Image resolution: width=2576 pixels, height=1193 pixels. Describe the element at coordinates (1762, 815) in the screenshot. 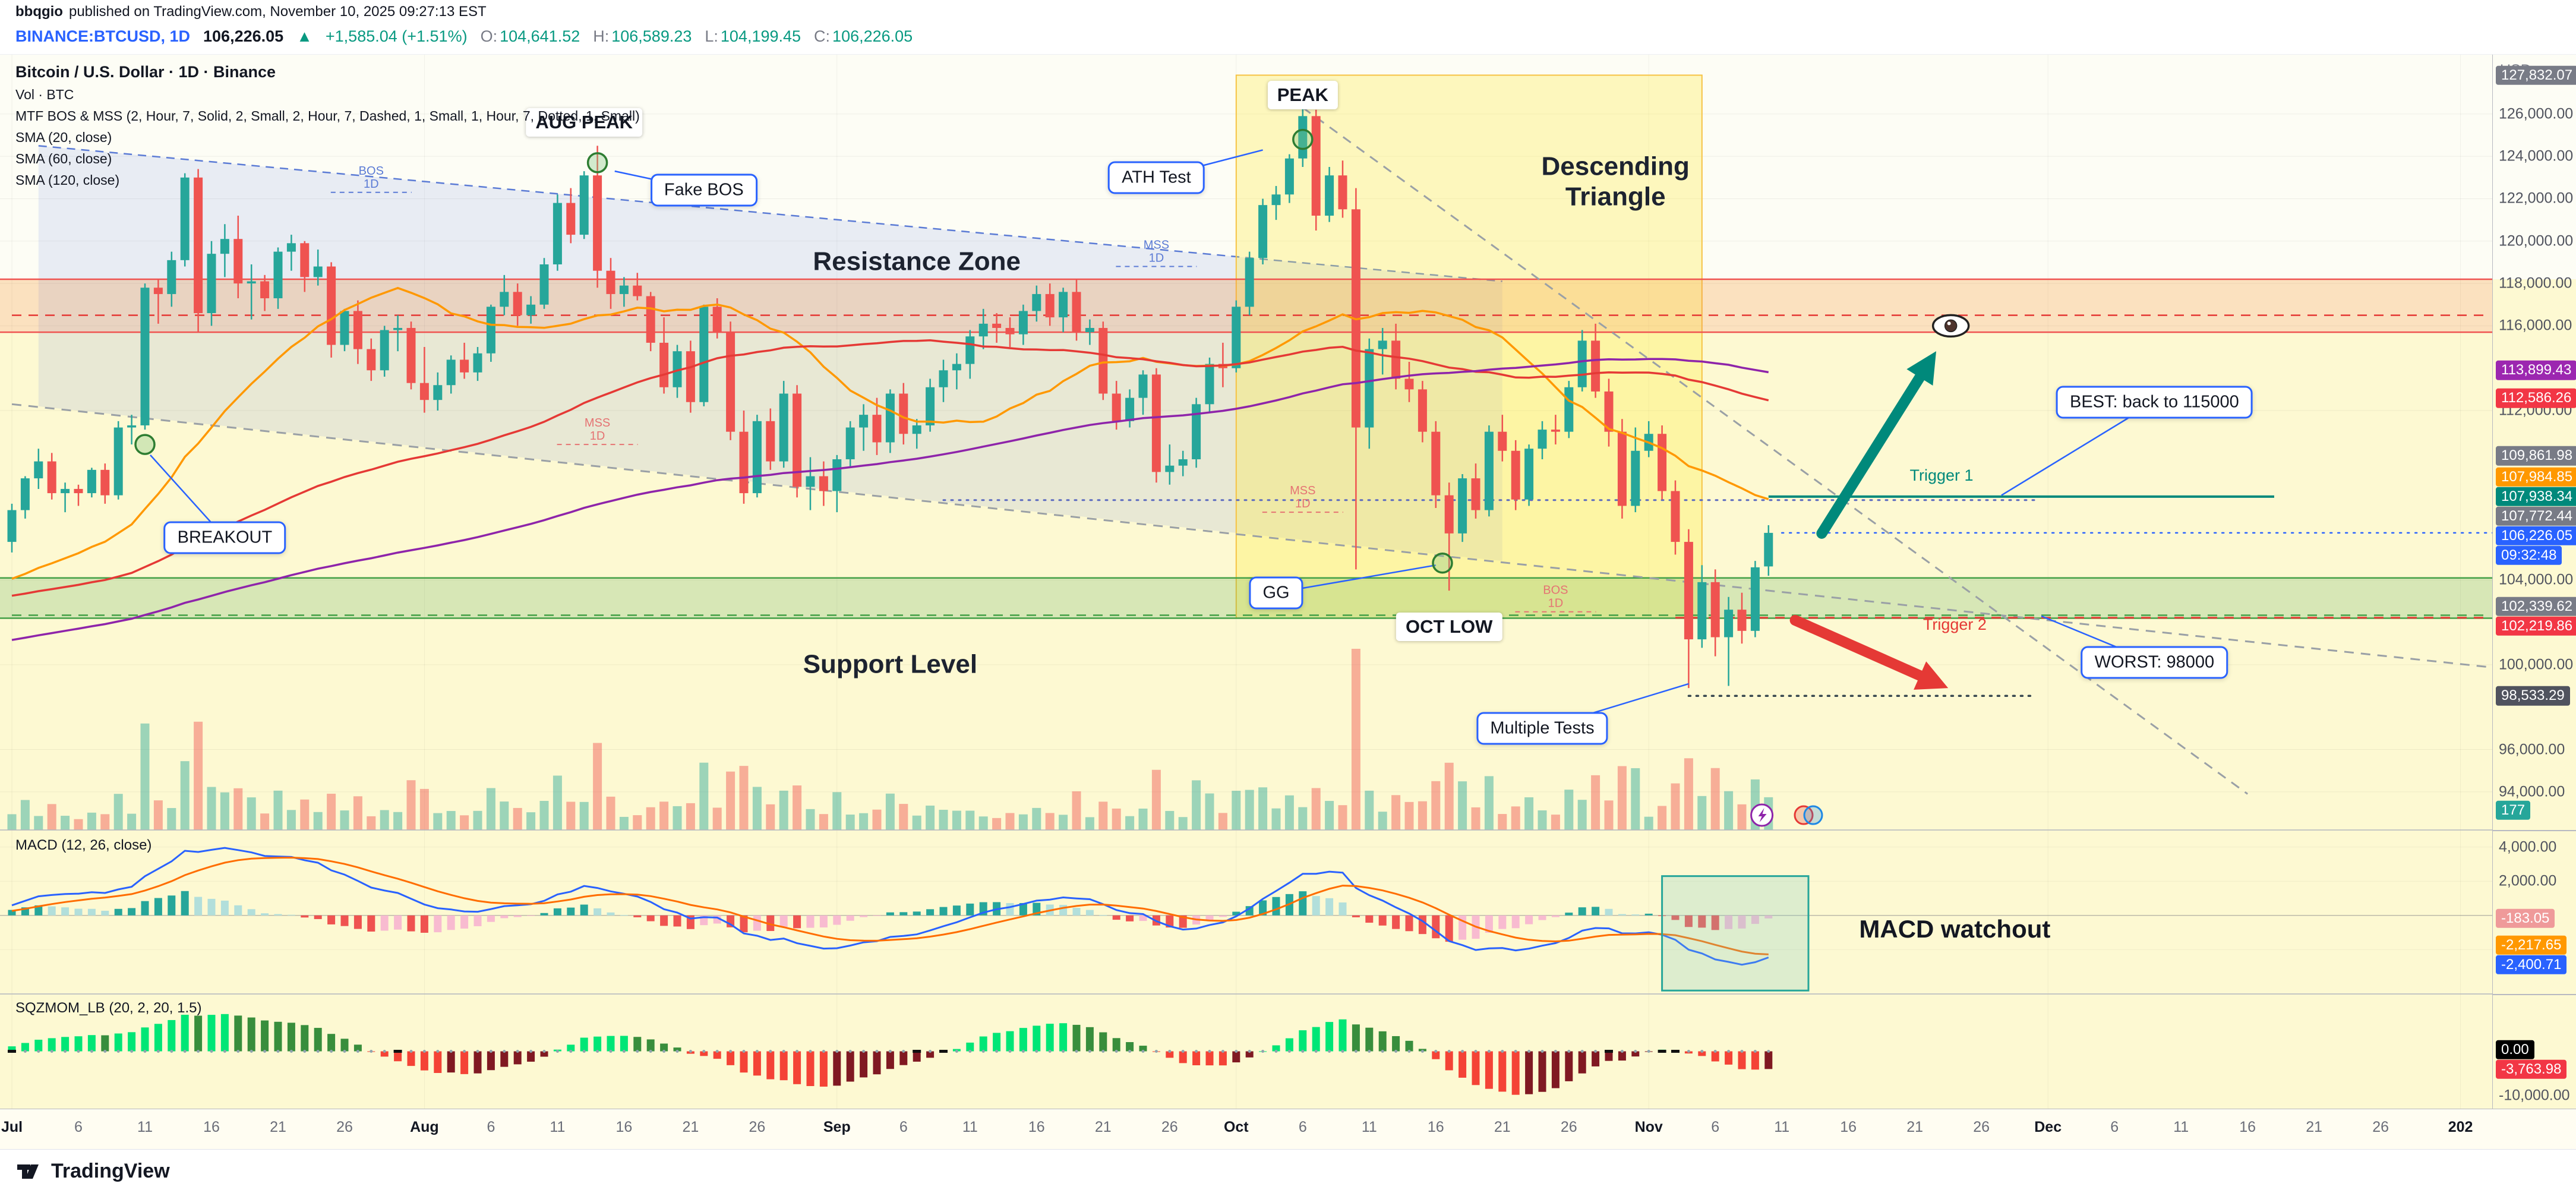

I see `lightning-icon` at that location.